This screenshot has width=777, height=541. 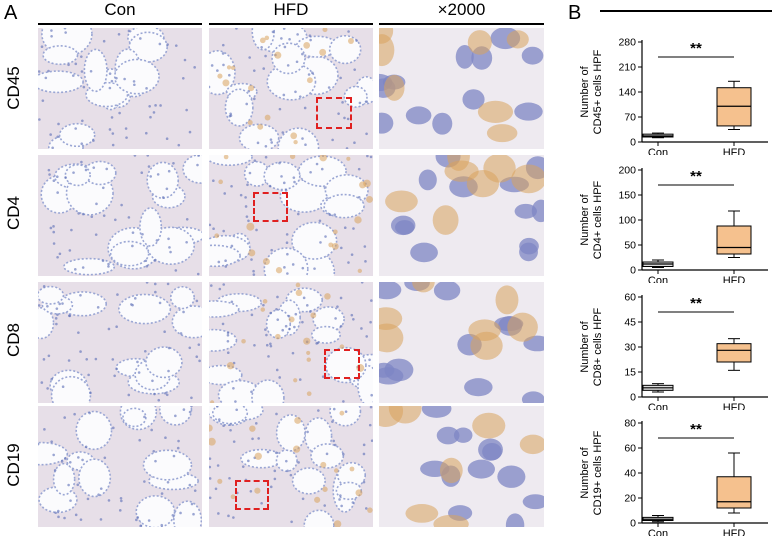 I want to click on panel-b-letter: B, so click(x=575, y=13).